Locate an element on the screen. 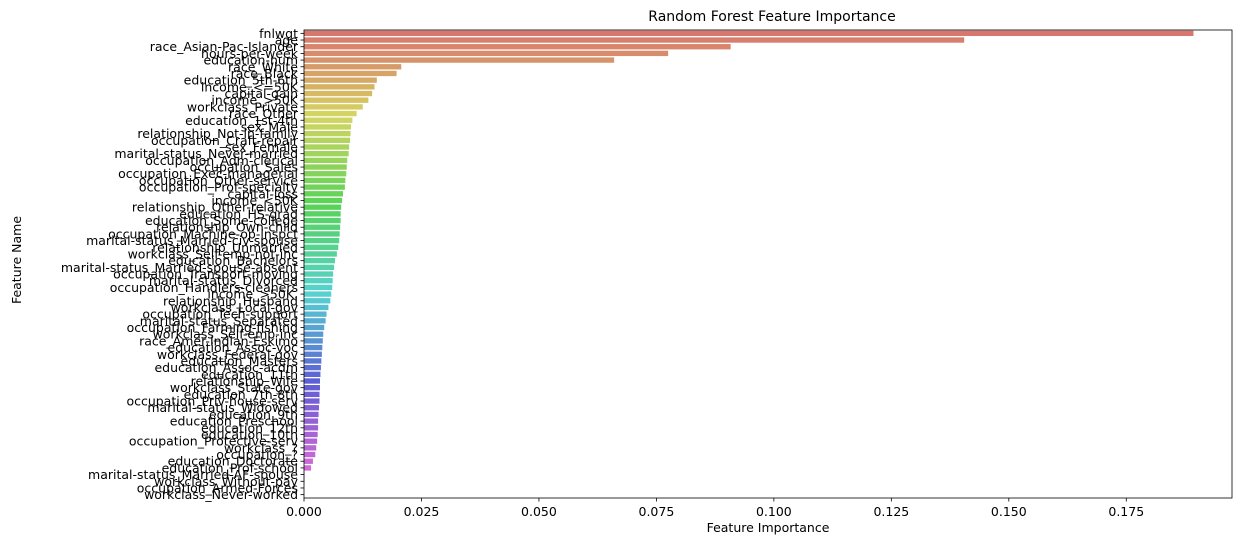 This screenshot has width=1242, height=545. y-tick-label-33: workclass_Self-emp-not-inc is located at coordinates (213, 253).